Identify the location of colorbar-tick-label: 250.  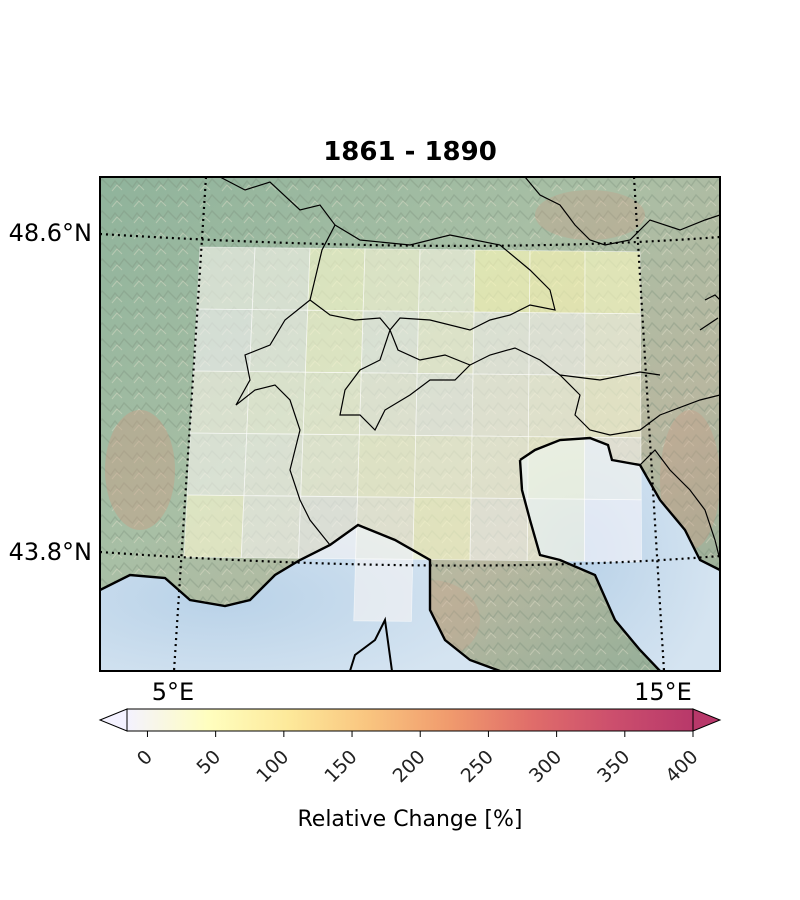
(477, 766).